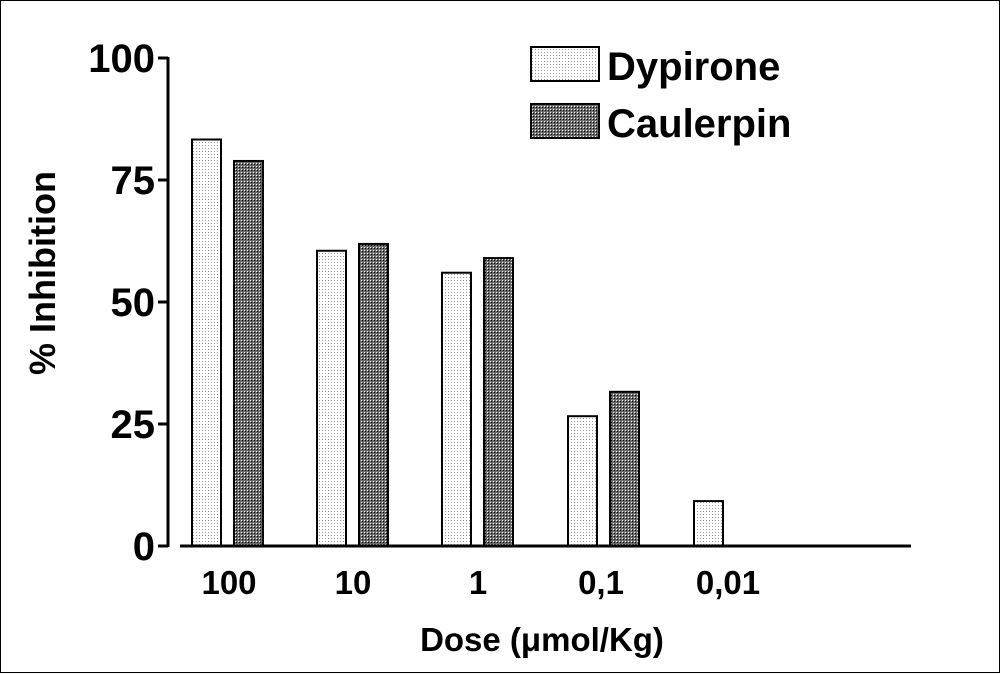 The height and width of the screenshot is (674, 1000). Describe the element at coordinates (133, 303) in the screenshot. I see `y-tick-label: 50` at that location.